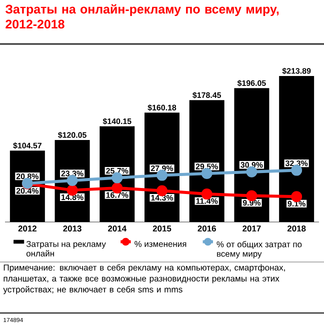 The image size is (324, 327). What do you see at coordinates (27, 229) in the screenshot?
I see `x-tick-label: 2012` at bounding box center [27, 229].